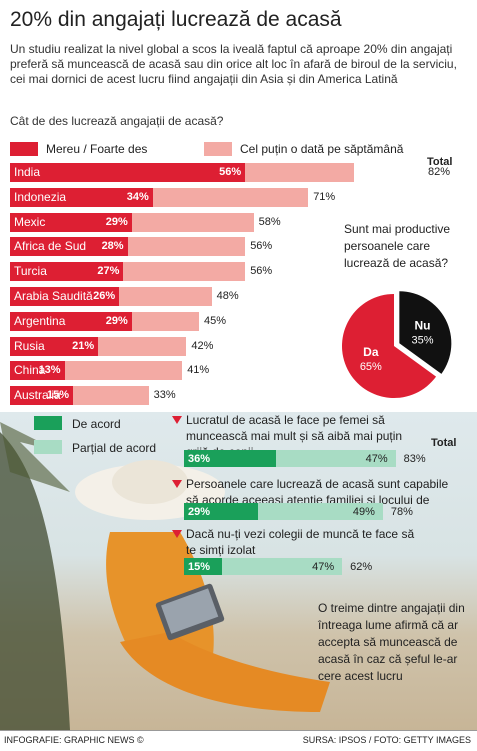  What do you see at coordinates (444, 443) in the screenshot?
I see `total-header-2: Total` at bounding box center [444, 443].